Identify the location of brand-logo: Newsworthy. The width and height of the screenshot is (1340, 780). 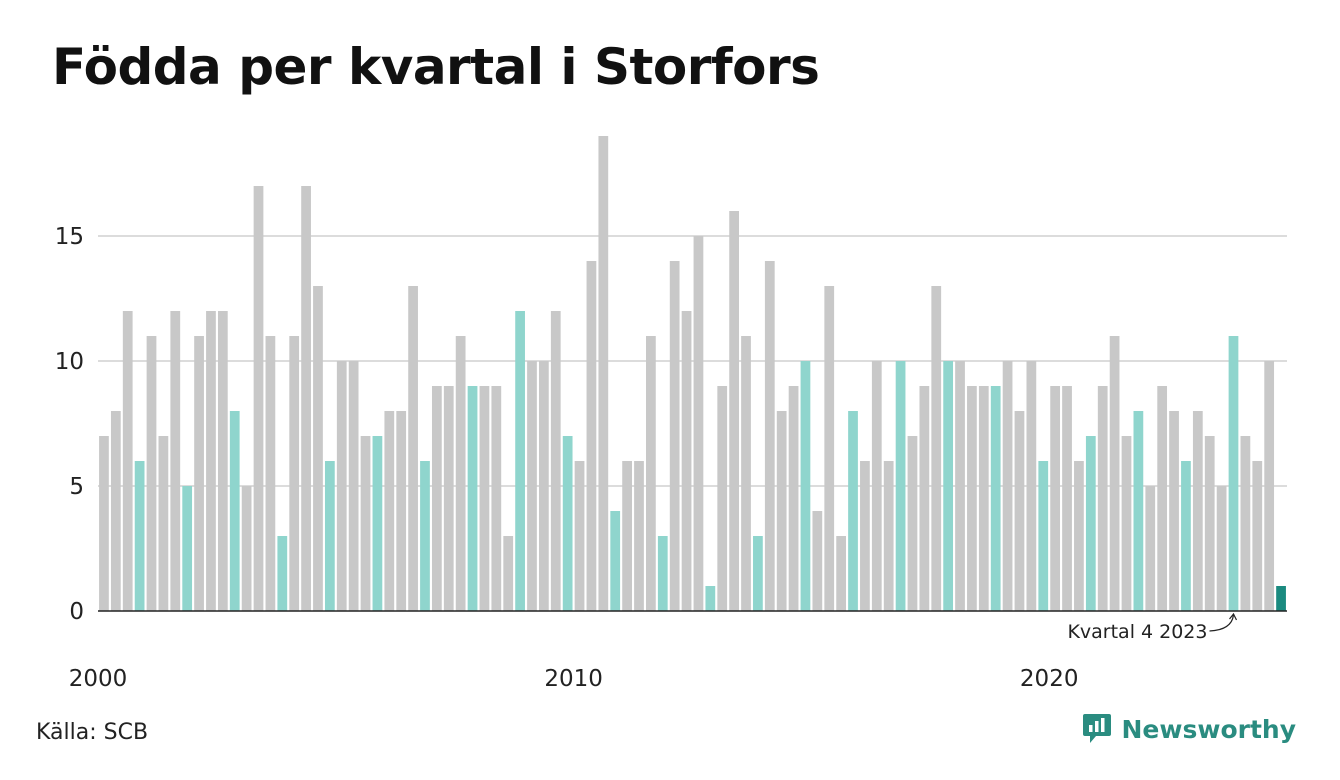
(1189, 729).